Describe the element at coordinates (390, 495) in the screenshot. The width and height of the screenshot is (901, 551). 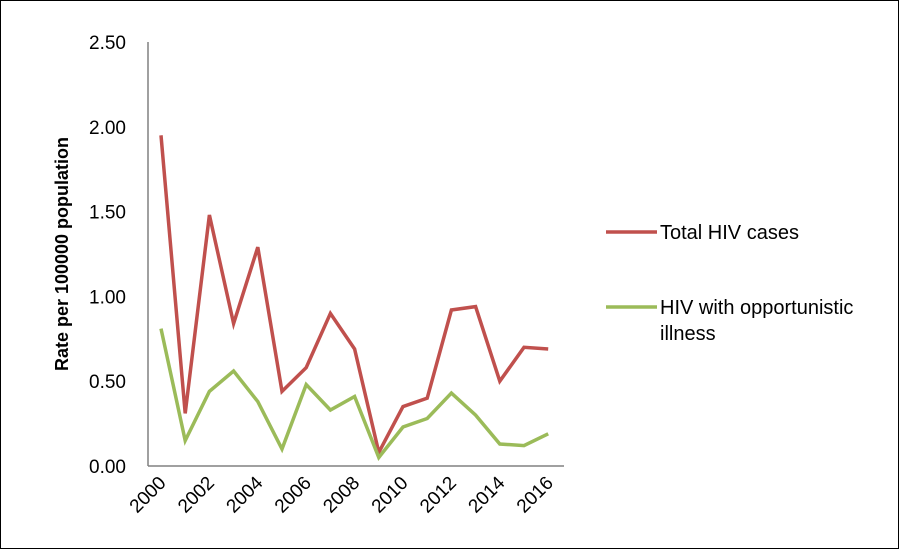
I see `x-tick-label: 2010` at that location.